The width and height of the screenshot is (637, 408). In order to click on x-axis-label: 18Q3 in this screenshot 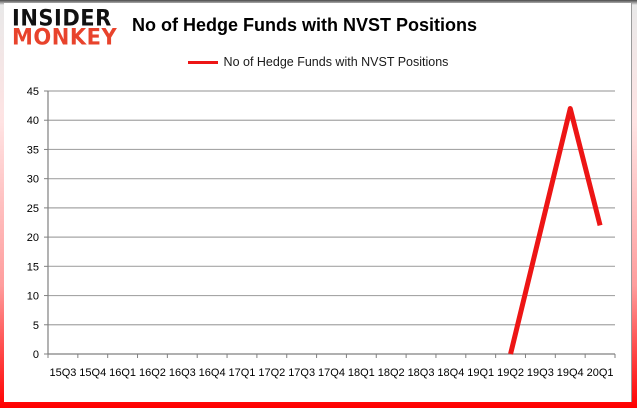, I will do `click(421, 373)`.